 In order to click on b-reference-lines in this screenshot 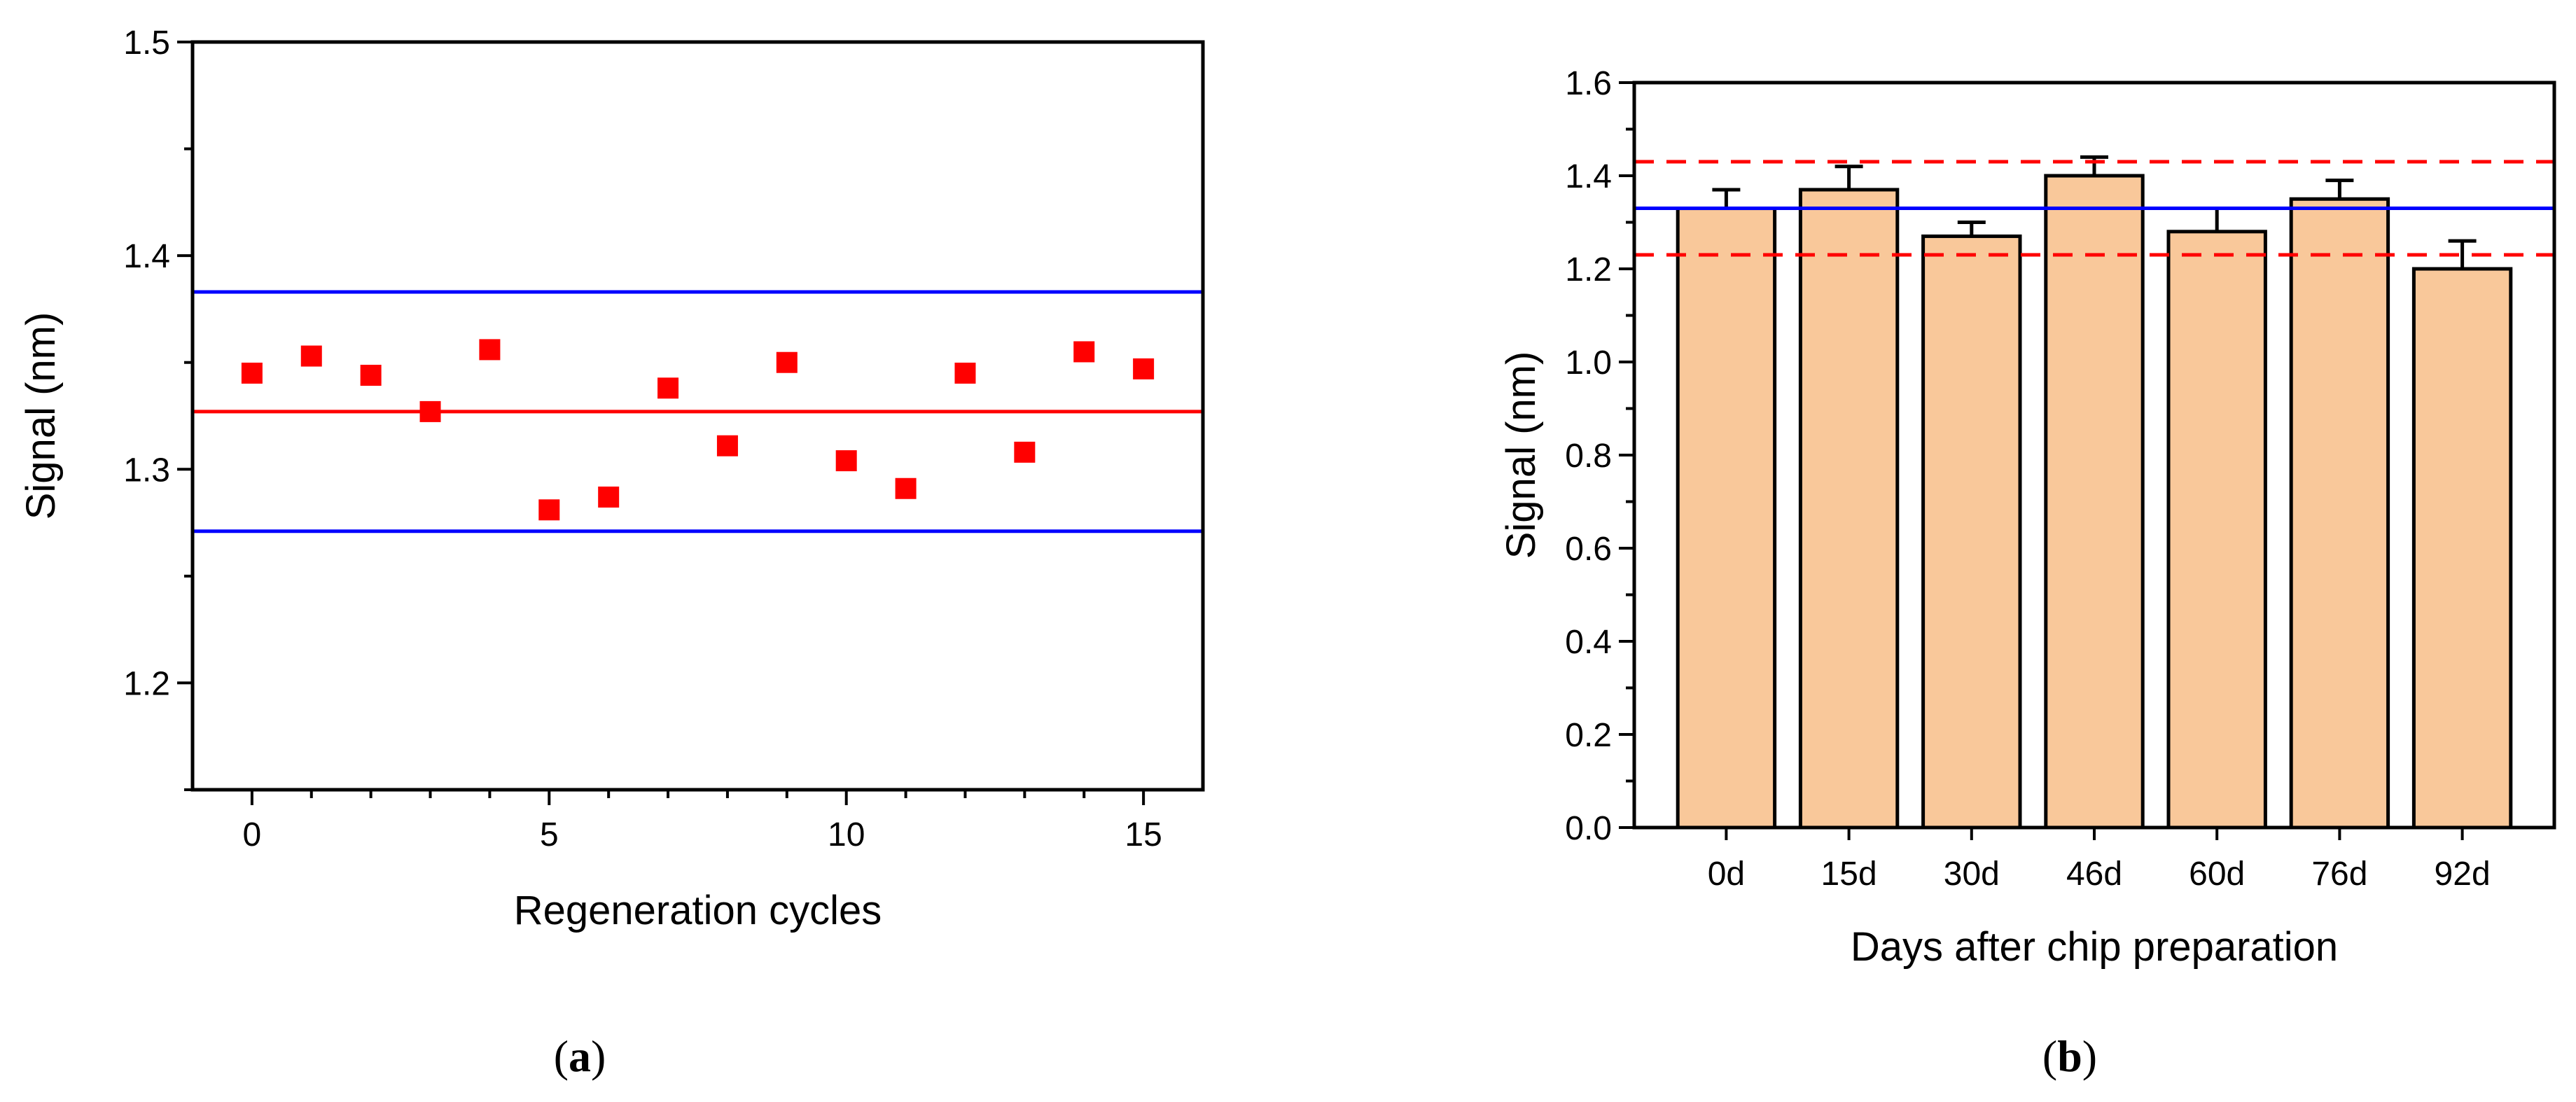, I will do `click(2094, 208)`.